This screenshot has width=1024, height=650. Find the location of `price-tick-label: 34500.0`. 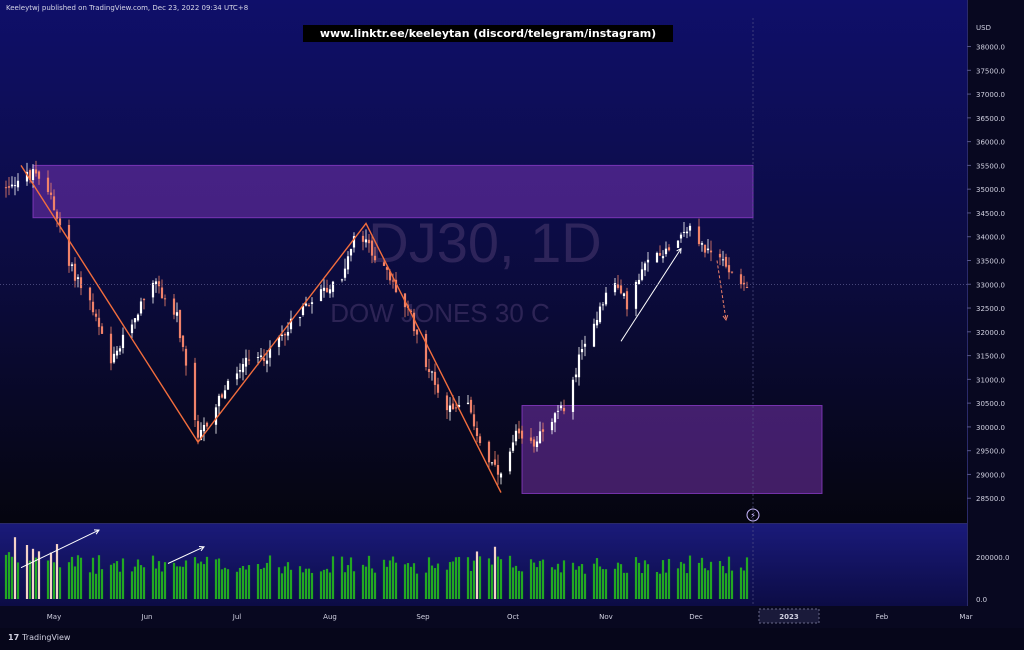

price-tick-label: 34500.0 is located at coordinates (990, 214).